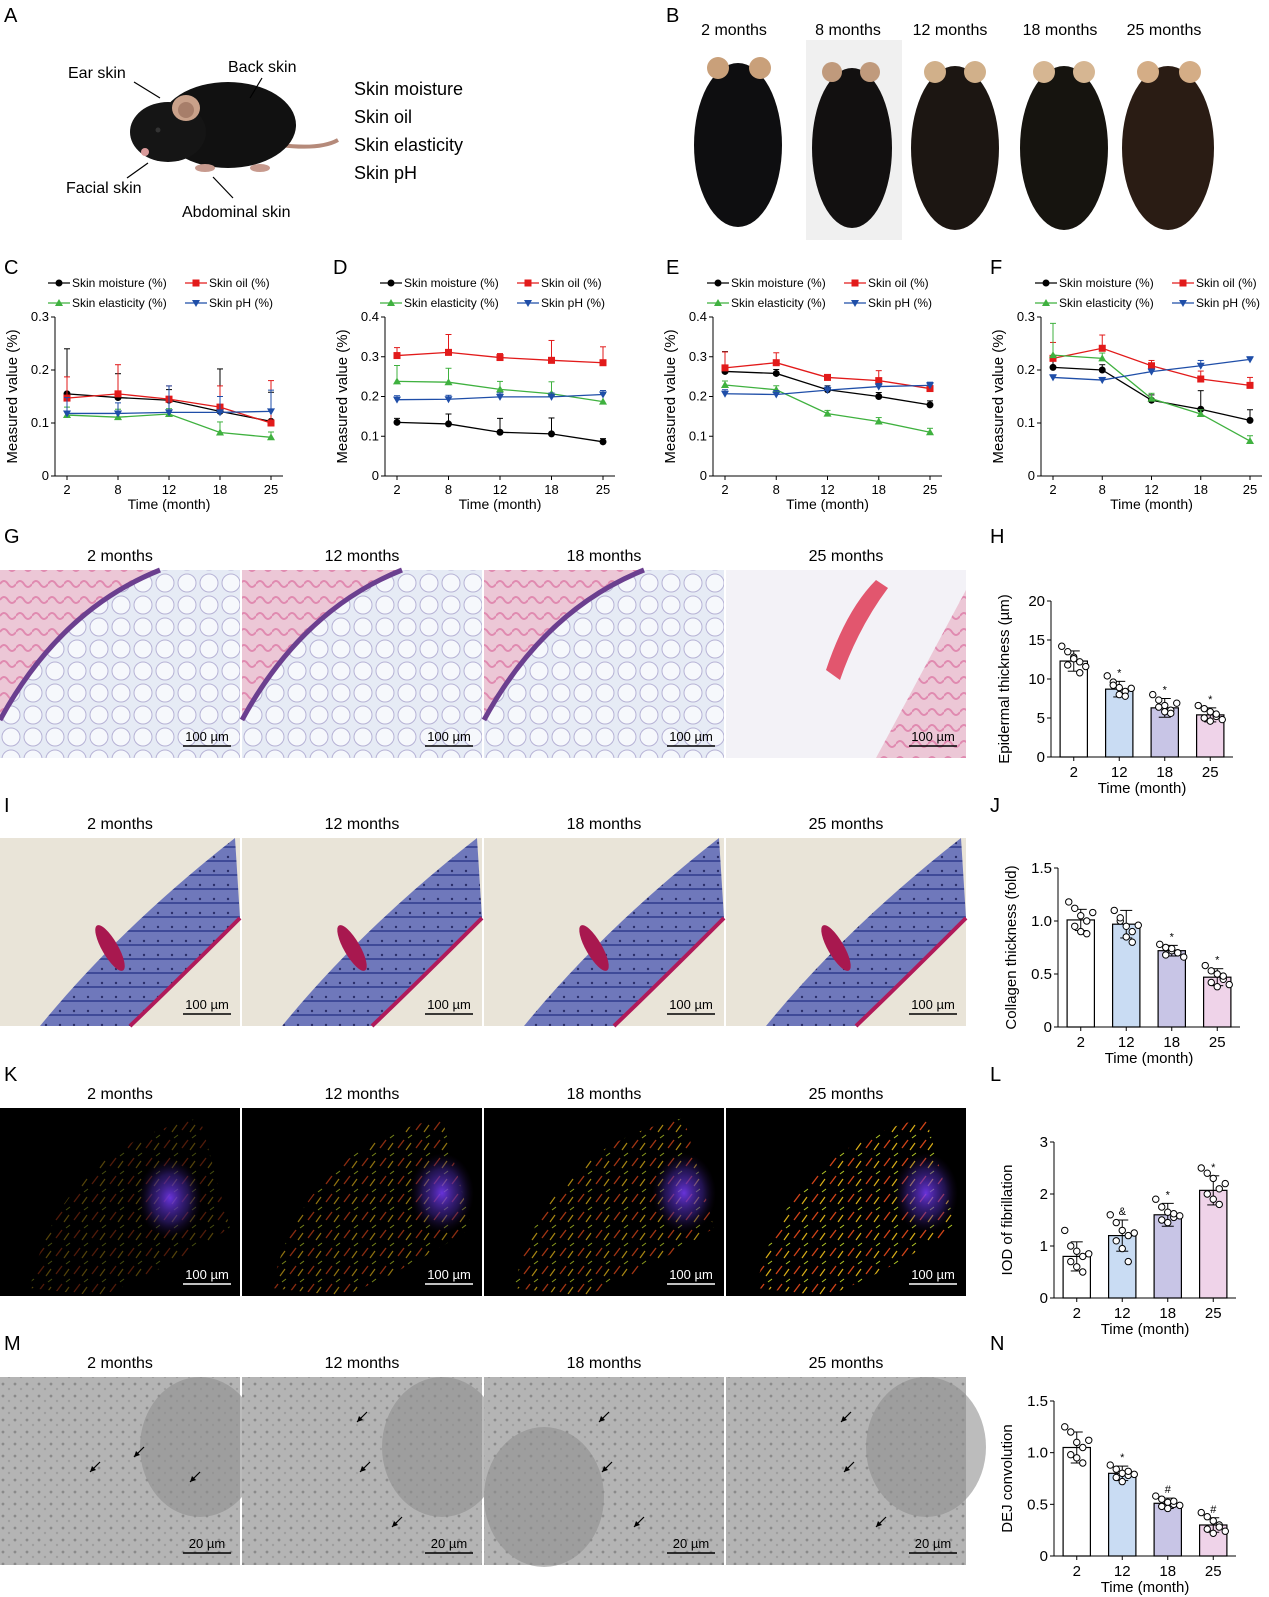 Image resolution: width=1269 pixels, height=1597 pixels. I want to click on legend-entry: Skin moisture (%), so click(451, 283).